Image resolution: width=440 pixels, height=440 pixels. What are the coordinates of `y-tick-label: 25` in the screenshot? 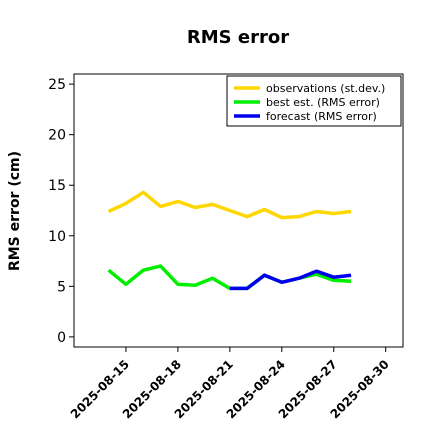 It's located at (57, 85).